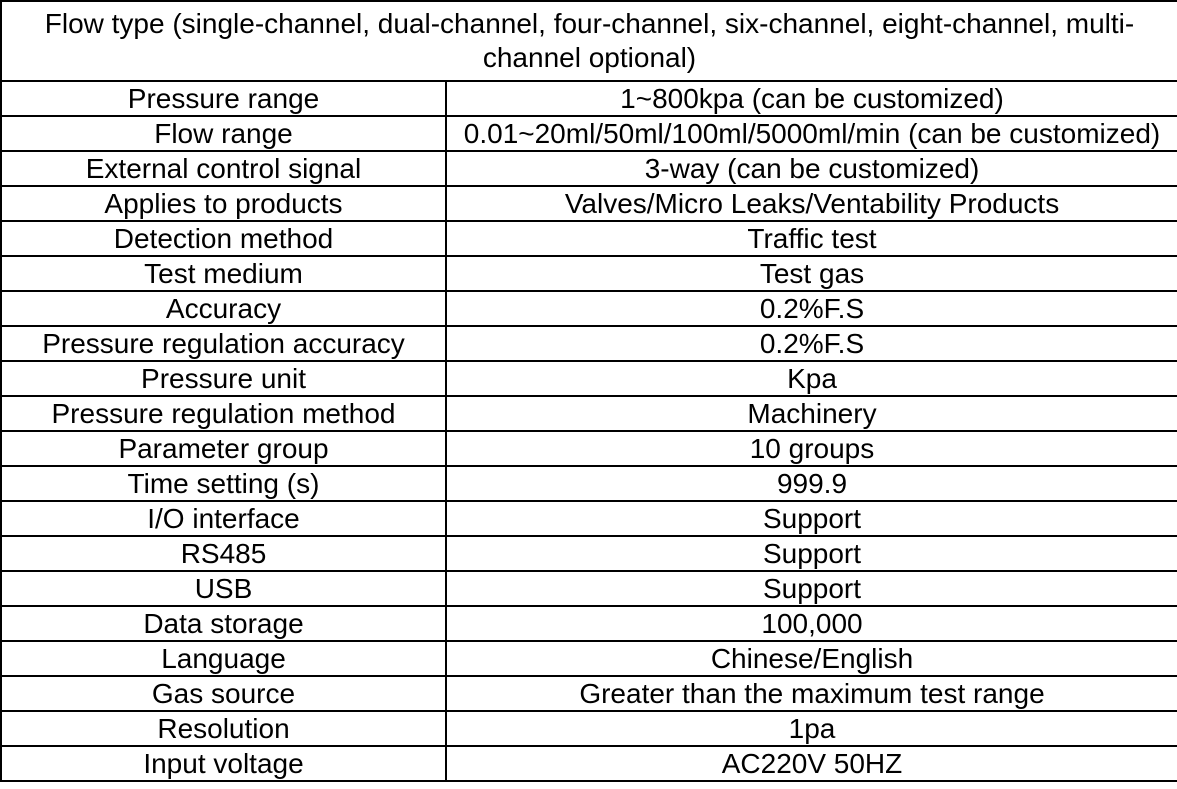 This screenshot has height=789, width=1177. I want to click on spec-value: Machinery, so click(811, 413).